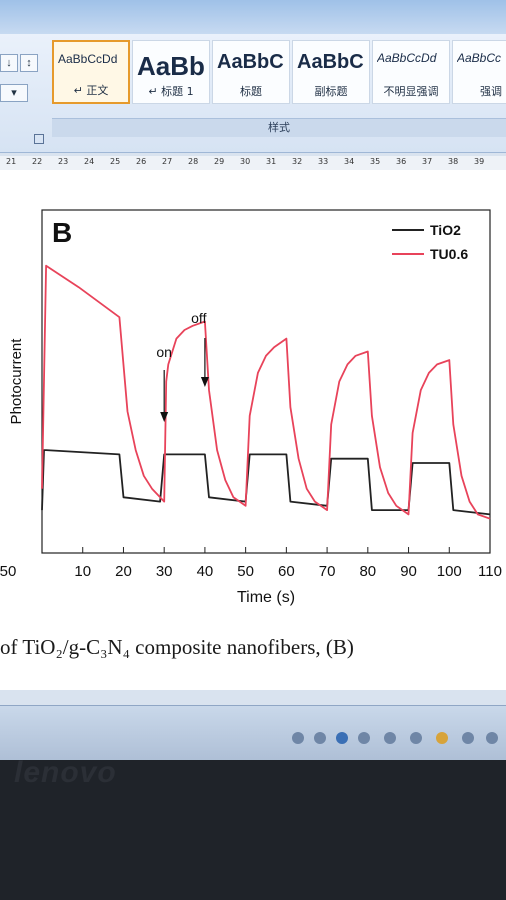 Image resolution: width=506 pixels, height=900 pixels. I want to click on style-tile: AaBb ↵ 标题 1, so click(171, 72).